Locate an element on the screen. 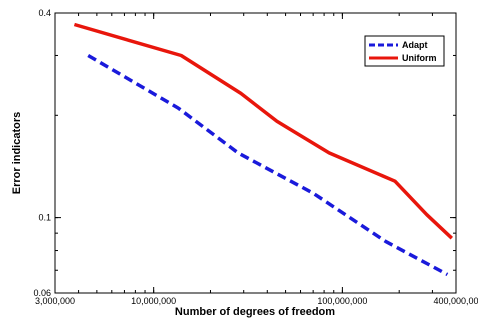 This screenshot has width=478, height=321. y-tick-label: 0.1 is located at coordinates (44, 218).